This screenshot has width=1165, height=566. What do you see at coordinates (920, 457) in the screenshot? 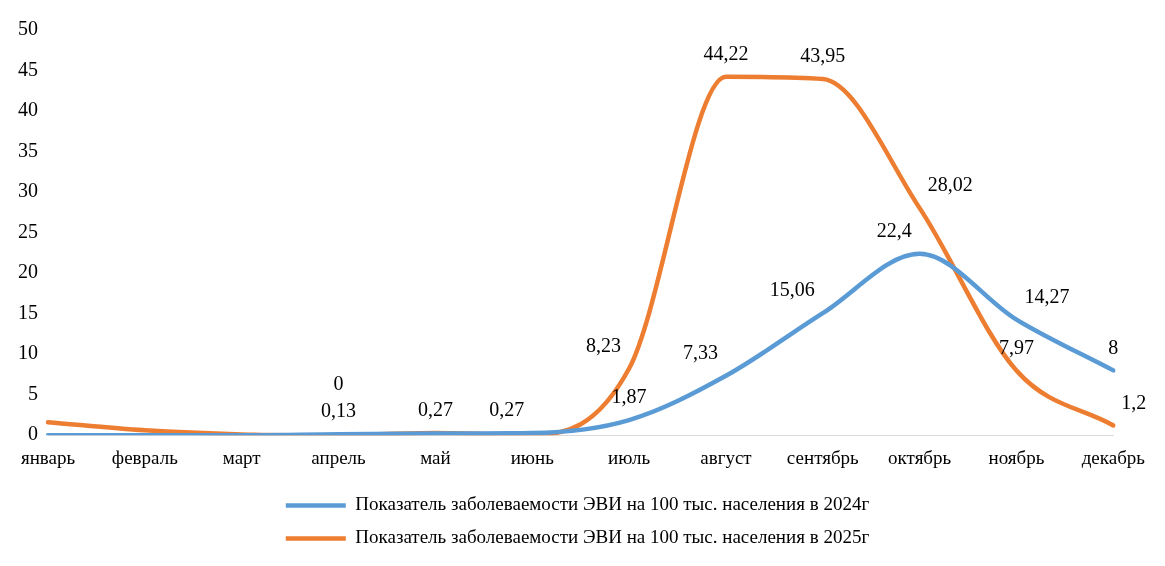
I see `x-tick-label: октябрь` at bounding box center [920, 457].